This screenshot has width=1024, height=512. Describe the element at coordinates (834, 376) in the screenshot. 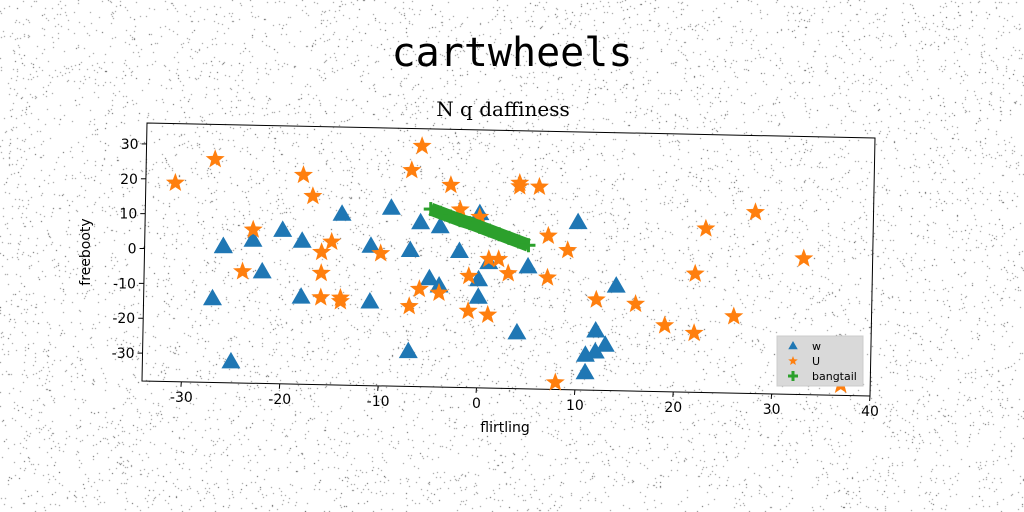

I see `legend-label: bangtail` at that location.